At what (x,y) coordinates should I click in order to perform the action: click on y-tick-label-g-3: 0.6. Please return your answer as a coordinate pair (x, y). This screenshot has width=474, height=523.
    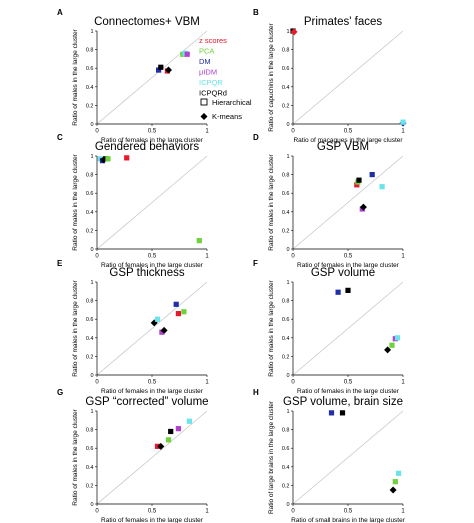
    Looking at the image, I should click on (90, 449).